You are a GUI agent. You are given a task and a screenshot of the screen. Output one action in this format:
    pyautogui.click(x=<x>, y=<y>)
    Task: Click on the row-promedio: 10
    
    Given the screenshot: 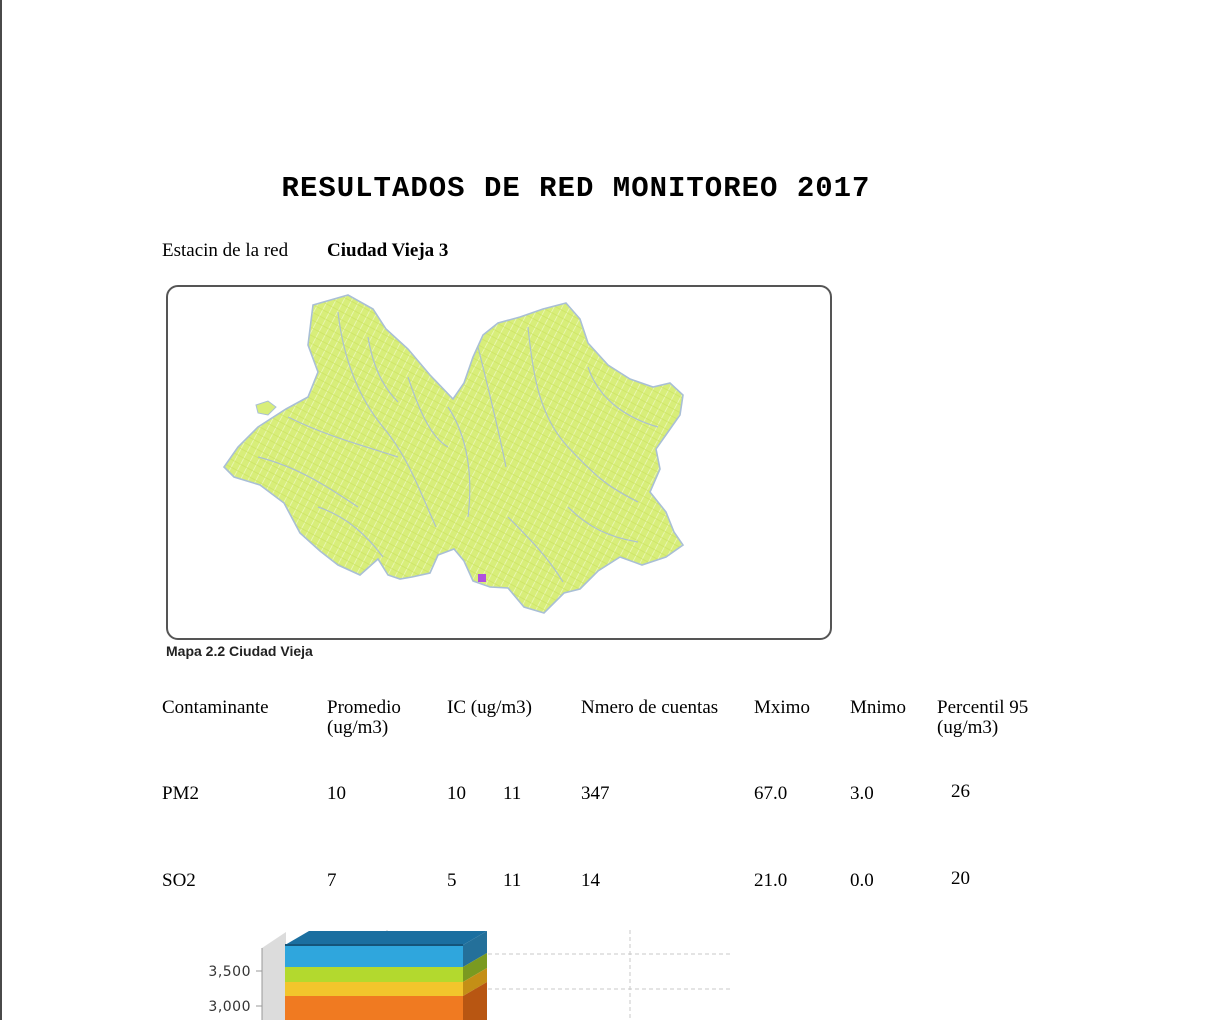 What is the action you would take?
    pyautogui.click(x=336, y=793)
    